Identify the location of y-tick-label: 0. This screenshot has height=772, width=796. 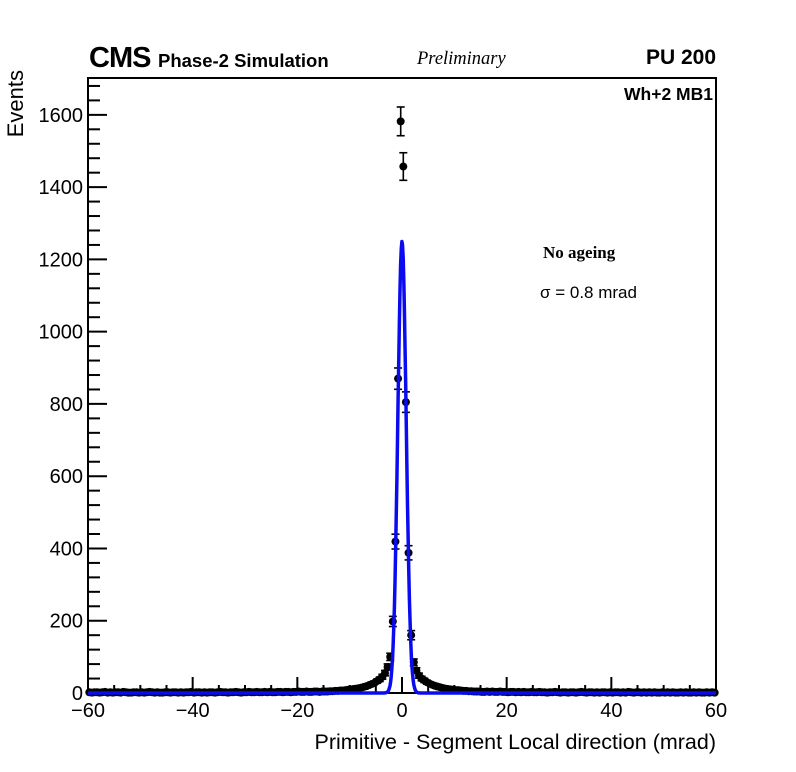
(77, 694).